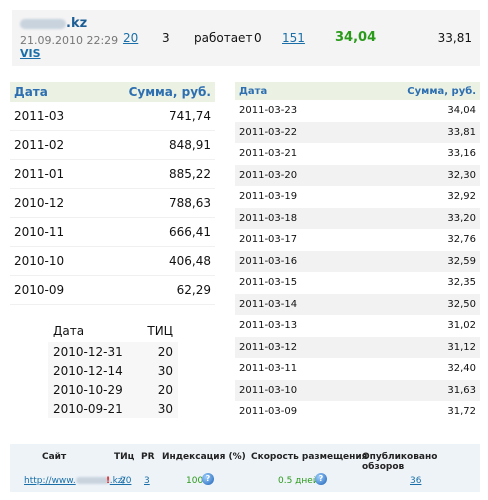 This screenshot has width=488, height=500. I want to click on table-row: 2010-09-21 30, so click(113, 408).